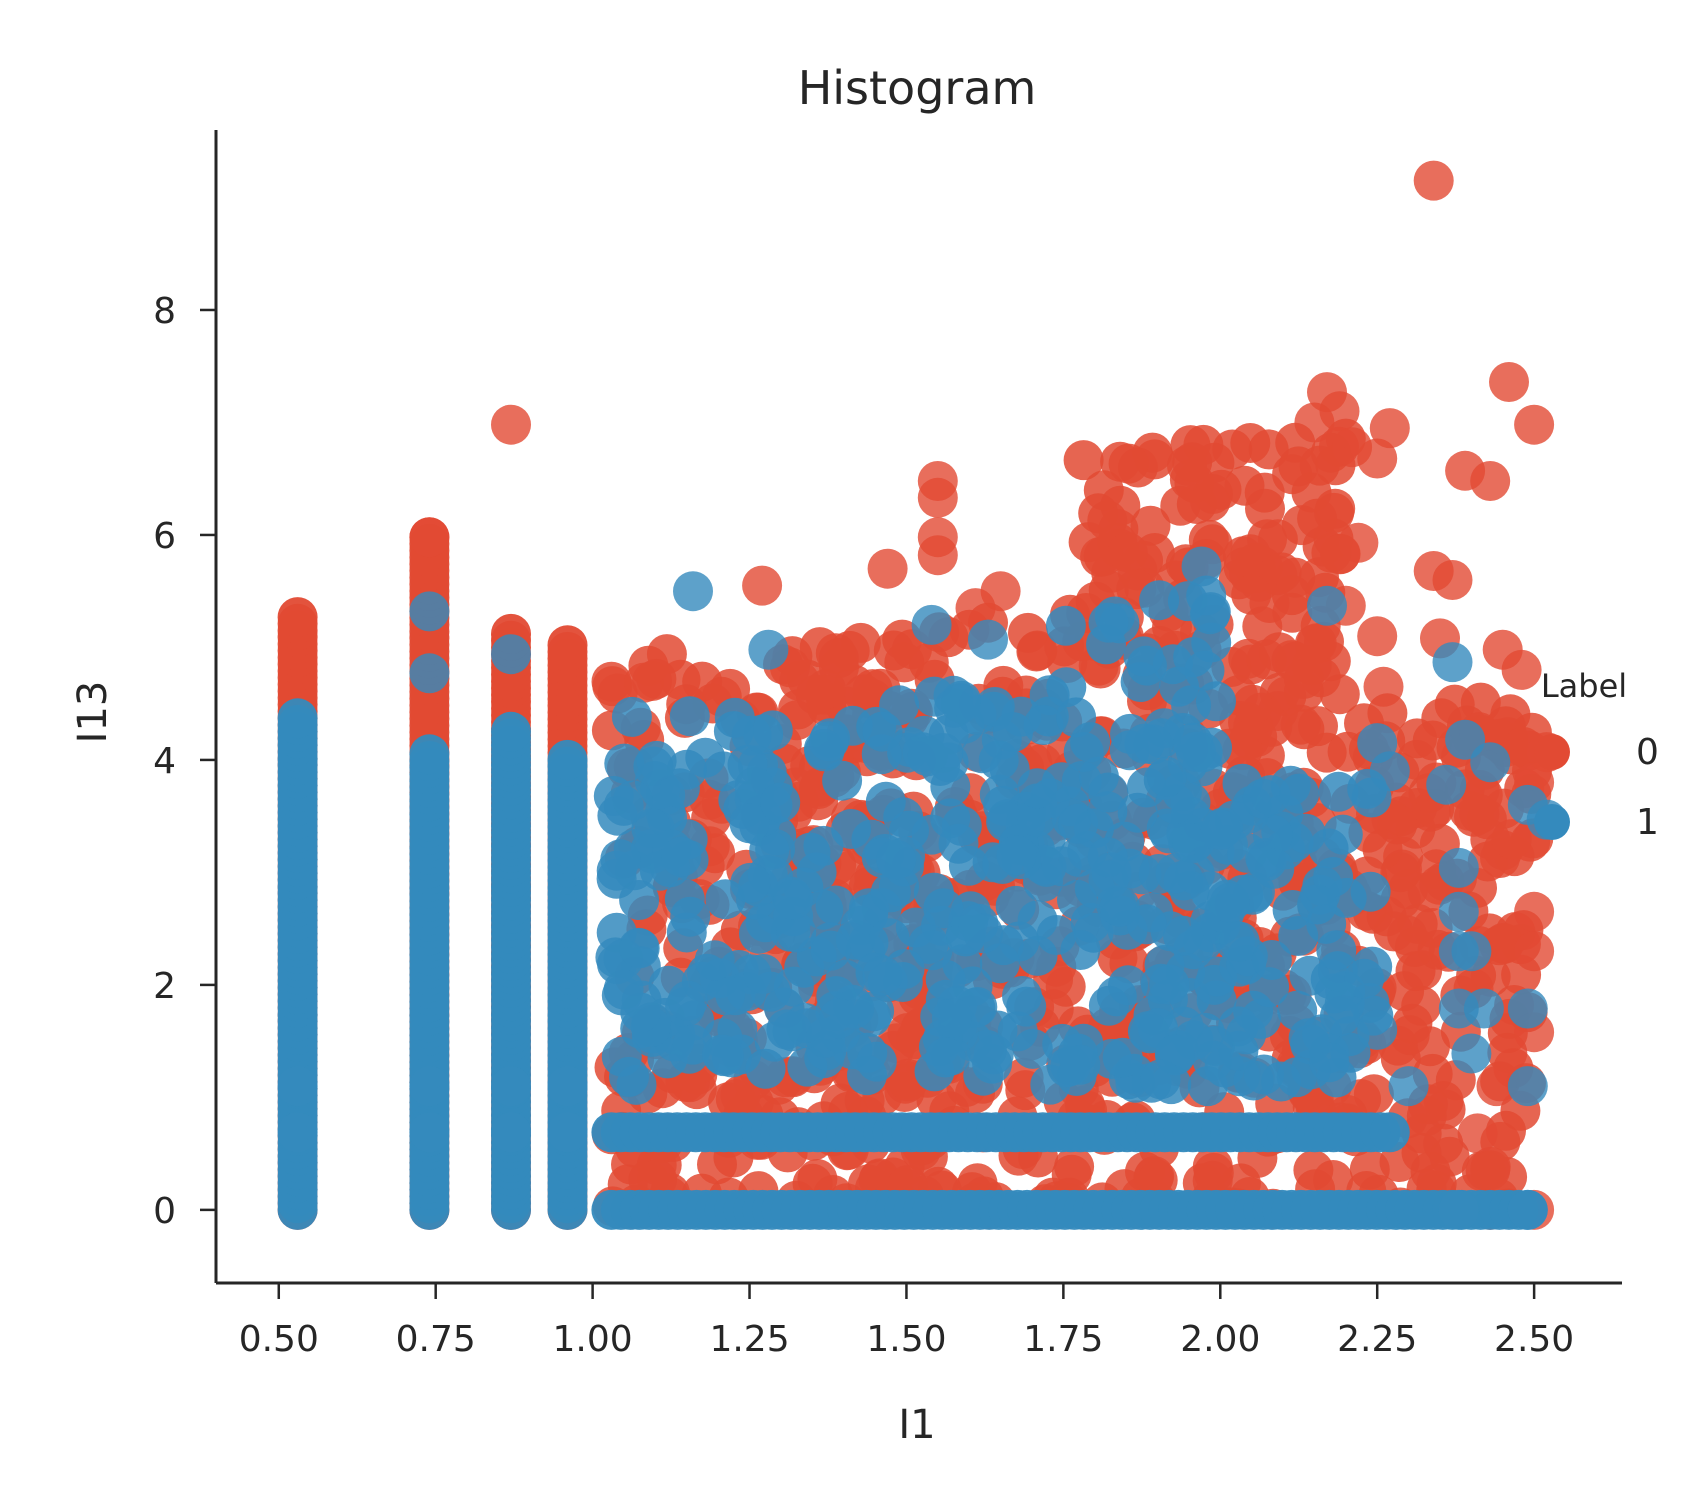  What do you see at coordinates (1220, 1339) in the screenshot?
I see `x-tick-label-6: 2.00` at bounding box center [1220, 1339].